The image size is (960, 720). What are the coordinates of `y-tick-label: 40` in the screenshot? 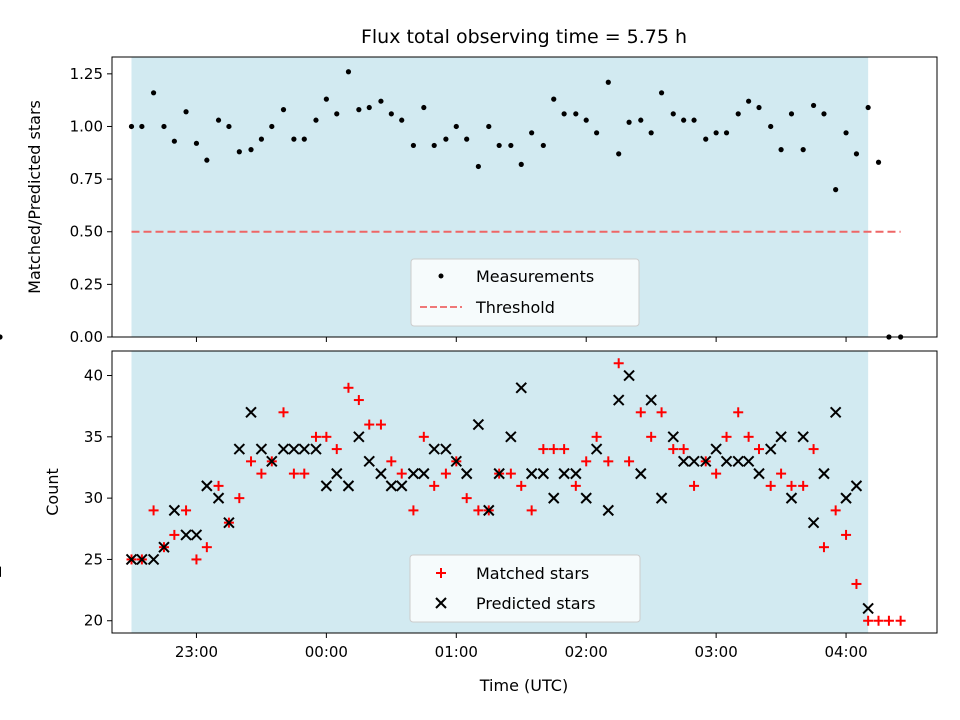 It's located at (93, 376).